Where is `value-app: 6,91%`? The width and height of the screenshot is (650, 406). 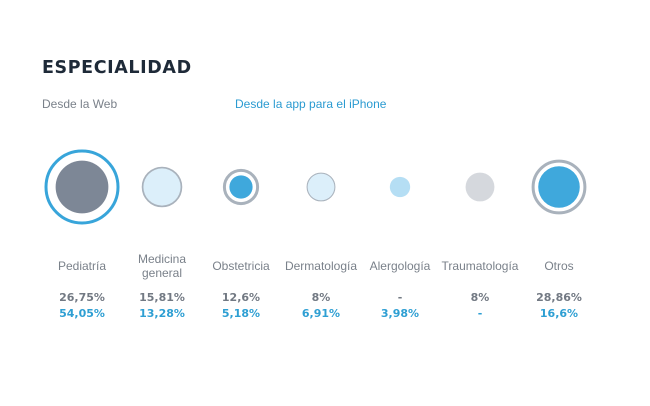 value-app: 6,91% is located at coordinates (321, 313).